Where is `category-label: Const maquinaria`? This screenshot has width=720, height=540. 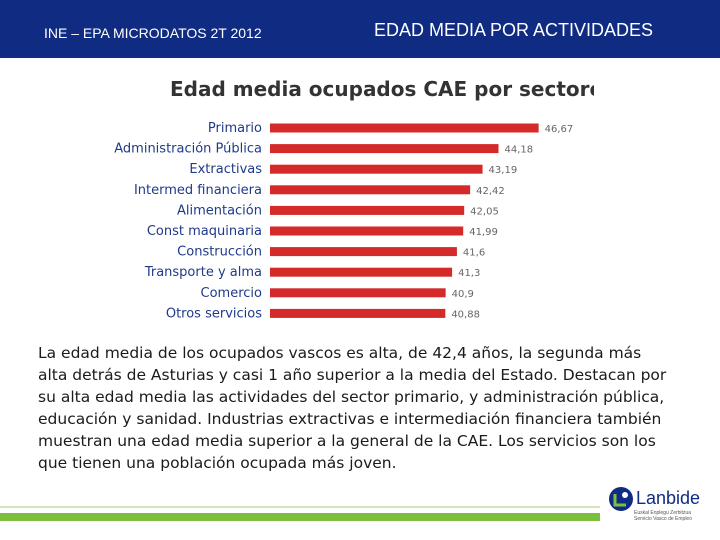
category-label: Const maquinaria is located at coordinates (204, 231).